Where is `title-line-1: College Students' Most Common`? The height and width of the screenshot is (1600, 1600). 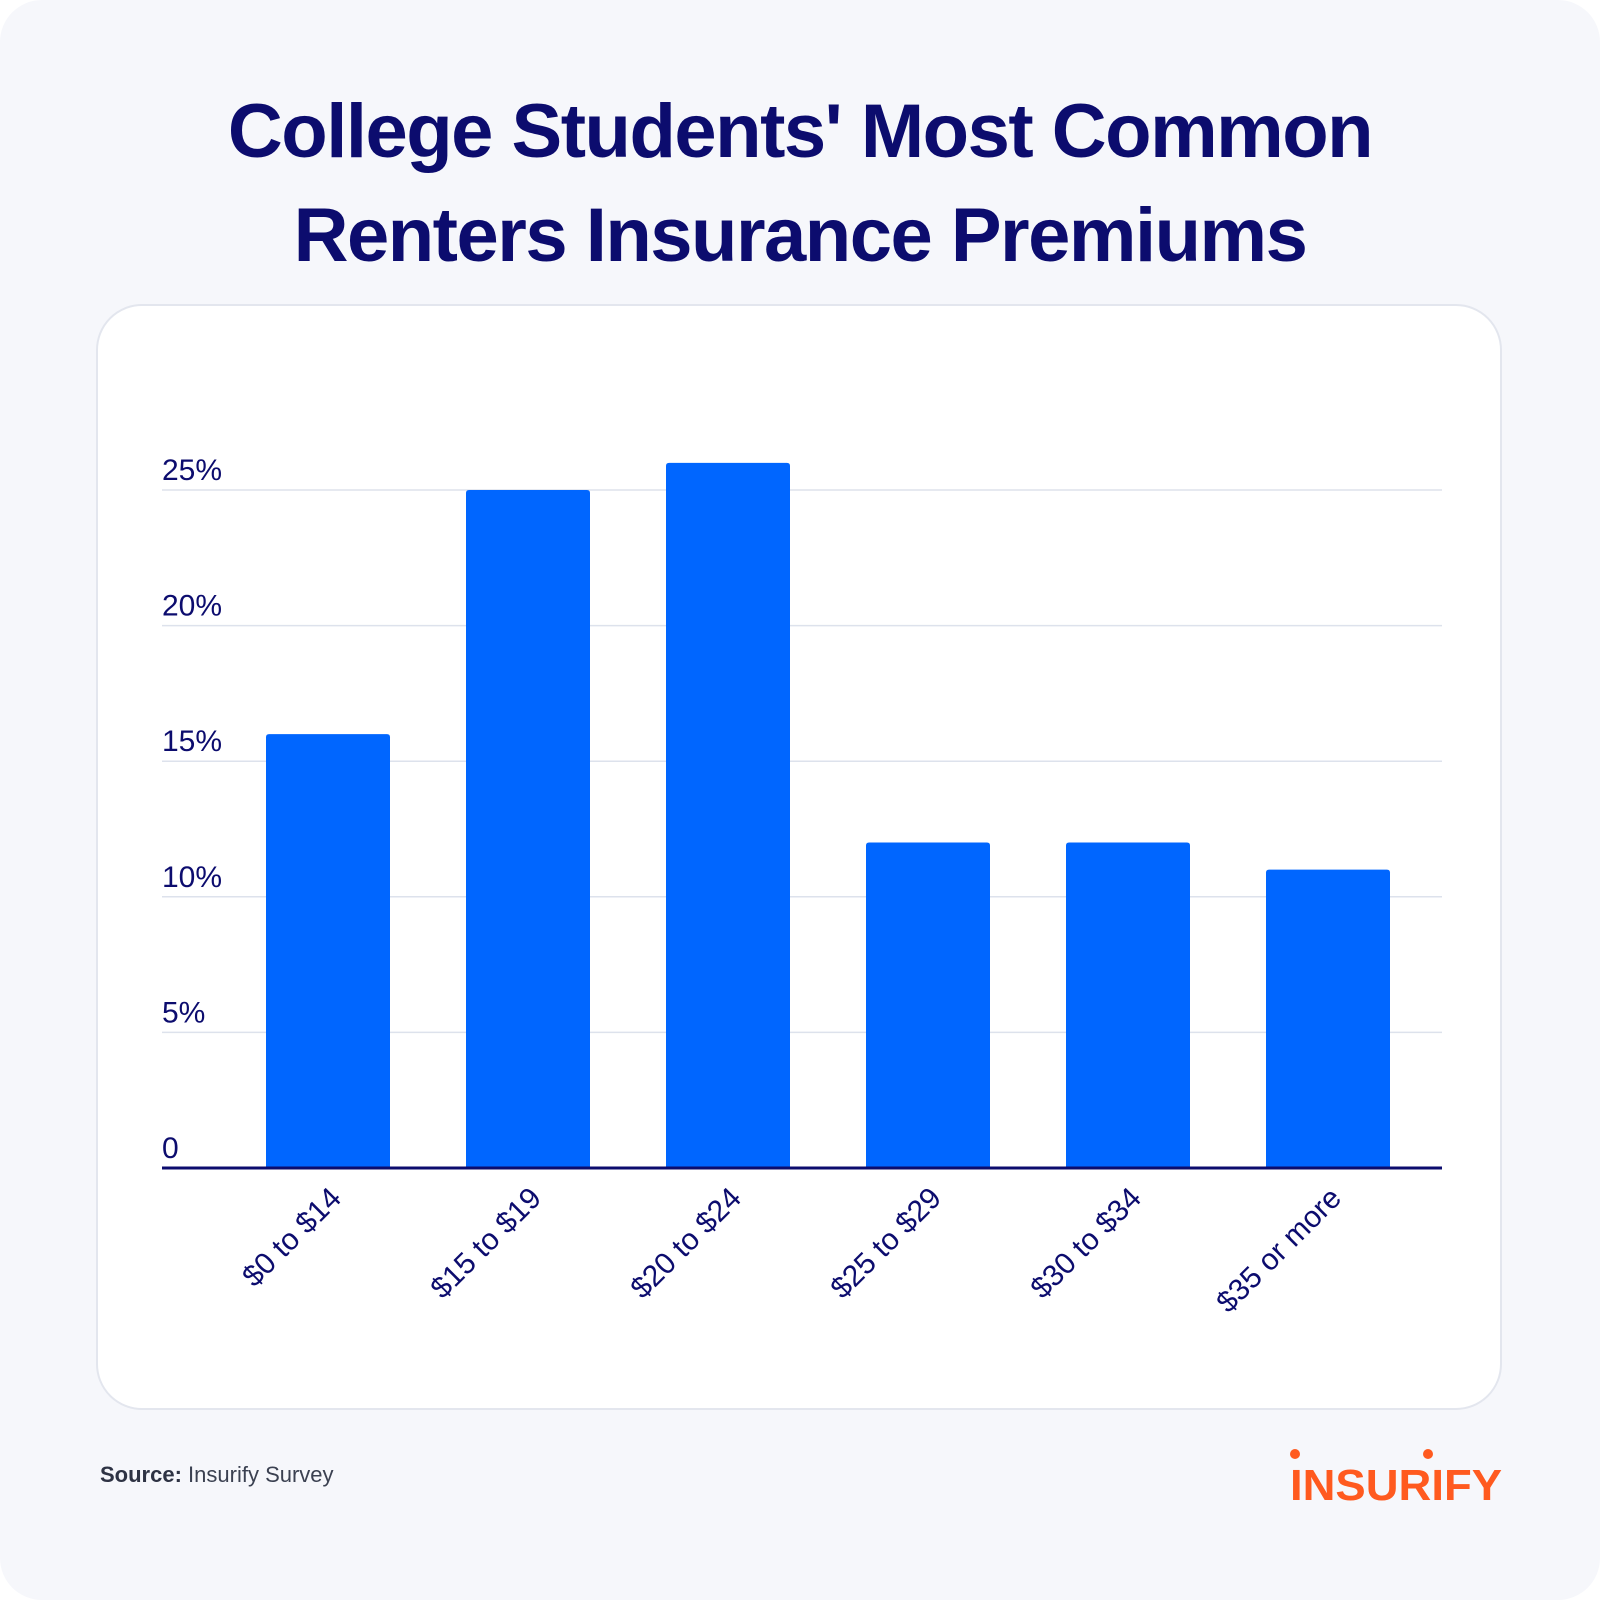 title-line-1: College Students' Most Common is located at coordinates (800, 131).